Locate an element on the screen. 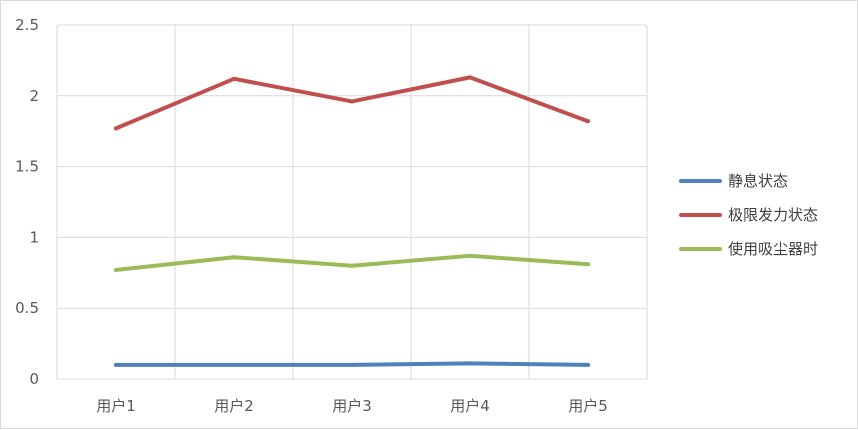 The width and height of the screenshot is (858, 430). y-tick-label: 1.5 is located at coordinates (27, 167).